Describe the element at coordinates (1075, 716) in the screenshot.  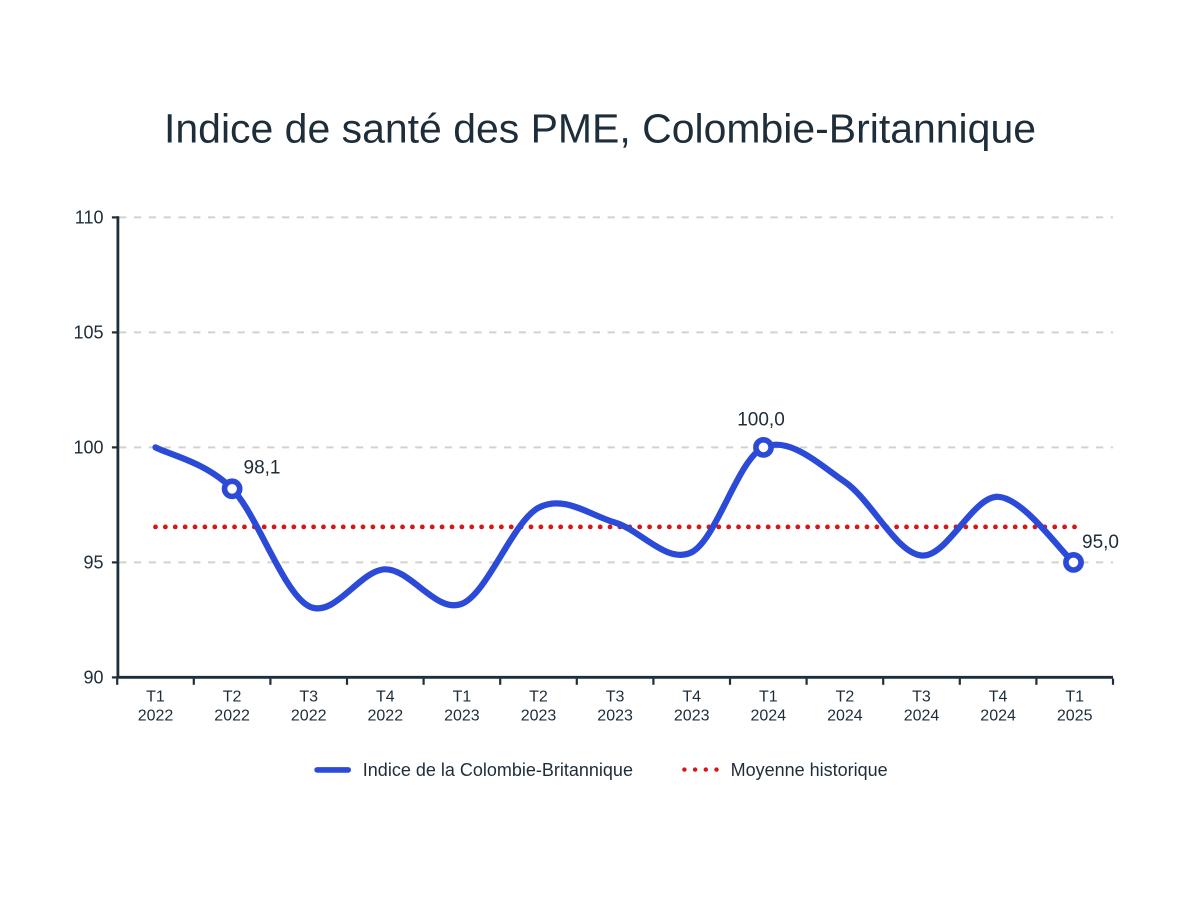
I see `svg-text: 2025` at that location.